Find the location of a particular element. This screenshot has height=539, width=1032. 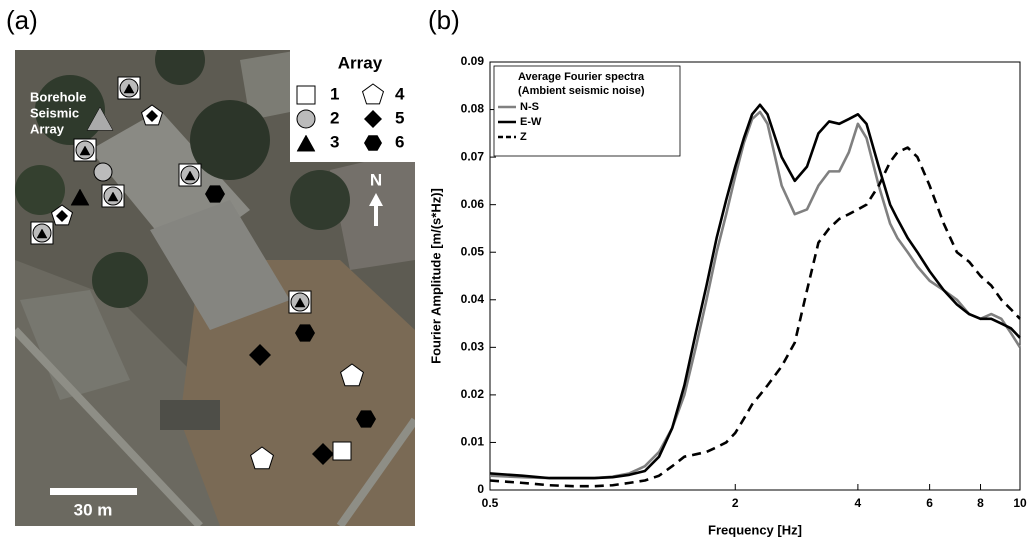

panel-label: (a) is located at coordinates (22, 20).